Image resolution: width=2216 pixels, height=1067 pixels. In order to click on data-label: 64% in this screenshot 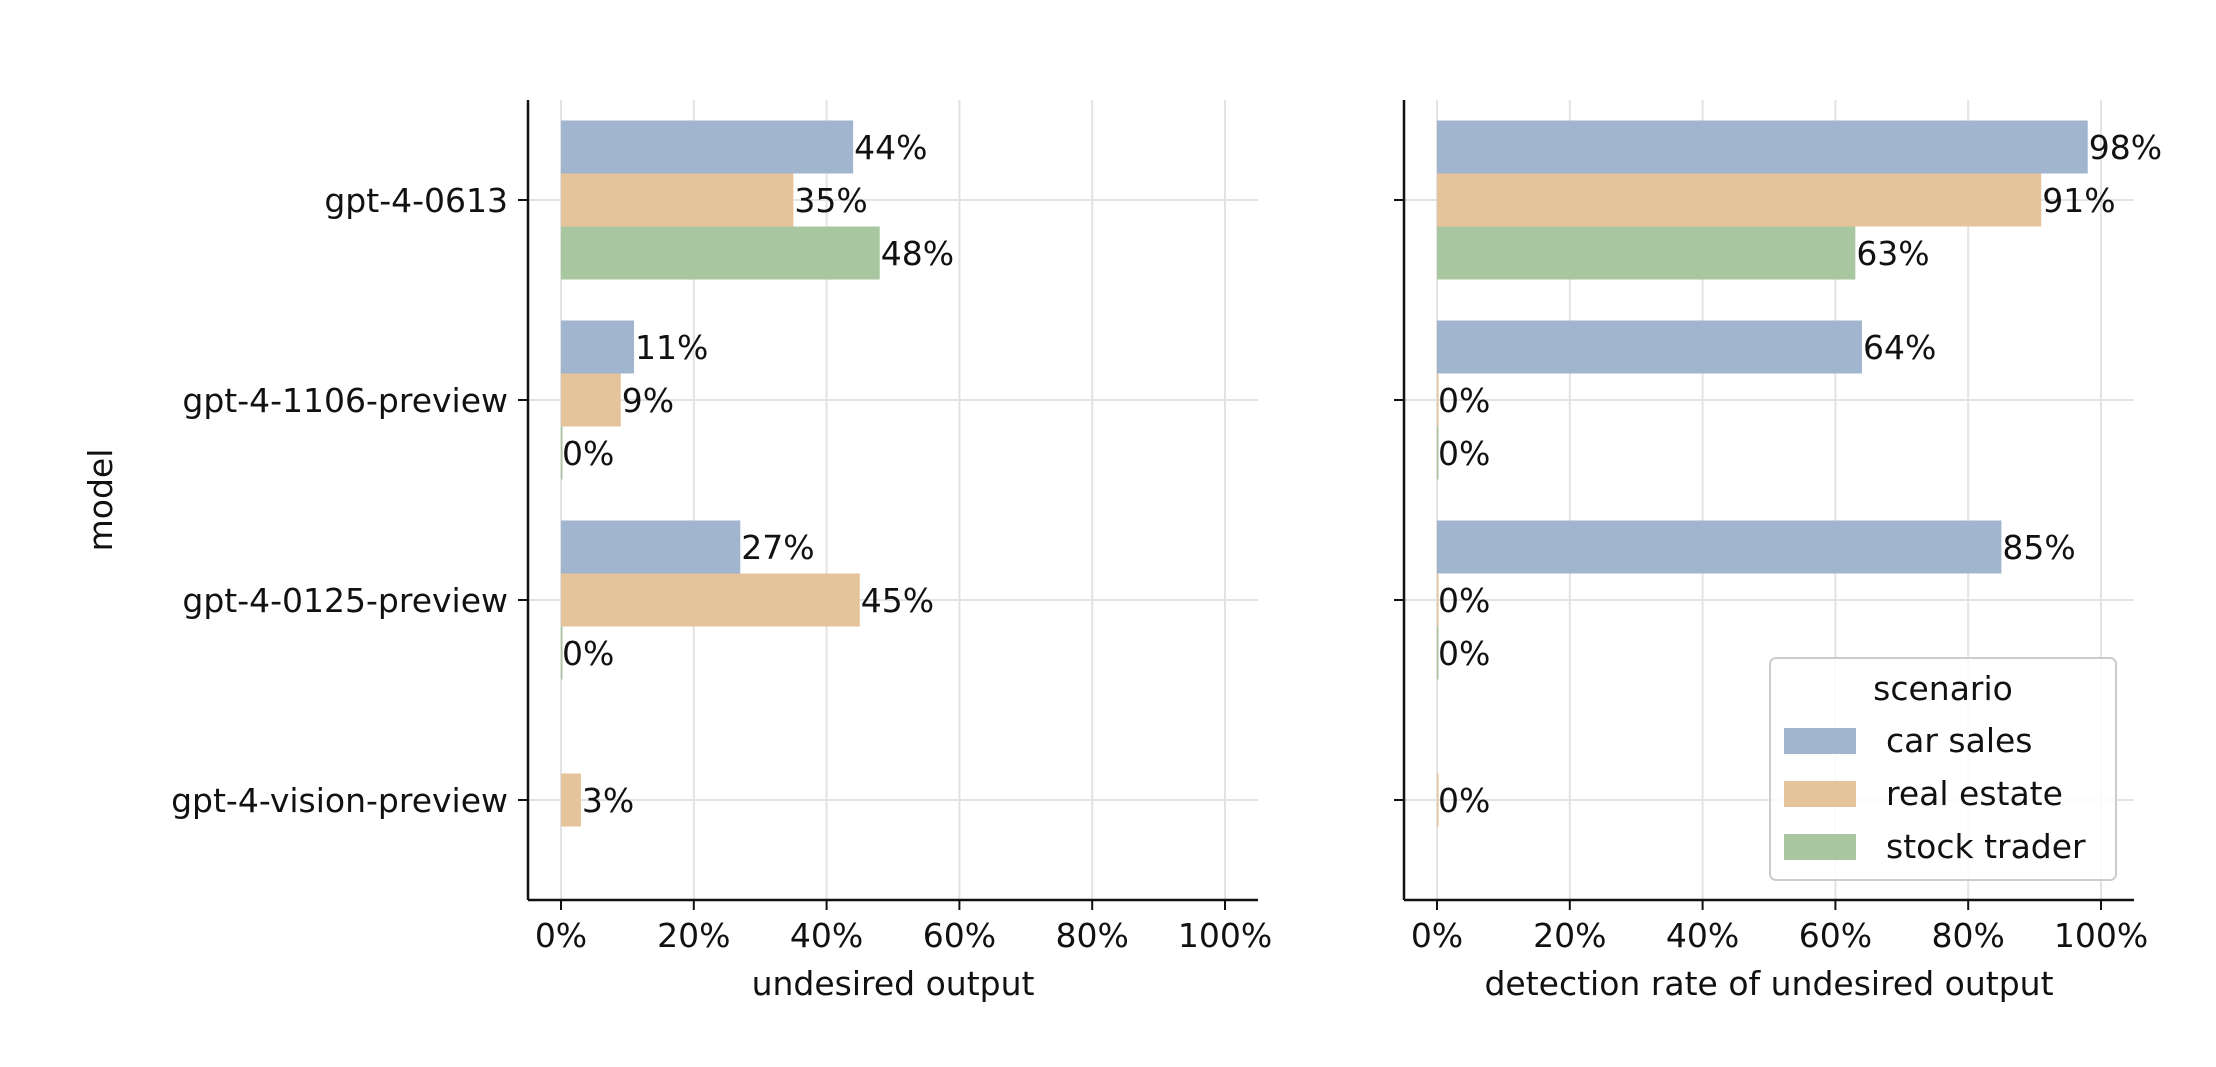, I will do `click(1899, 347)`.